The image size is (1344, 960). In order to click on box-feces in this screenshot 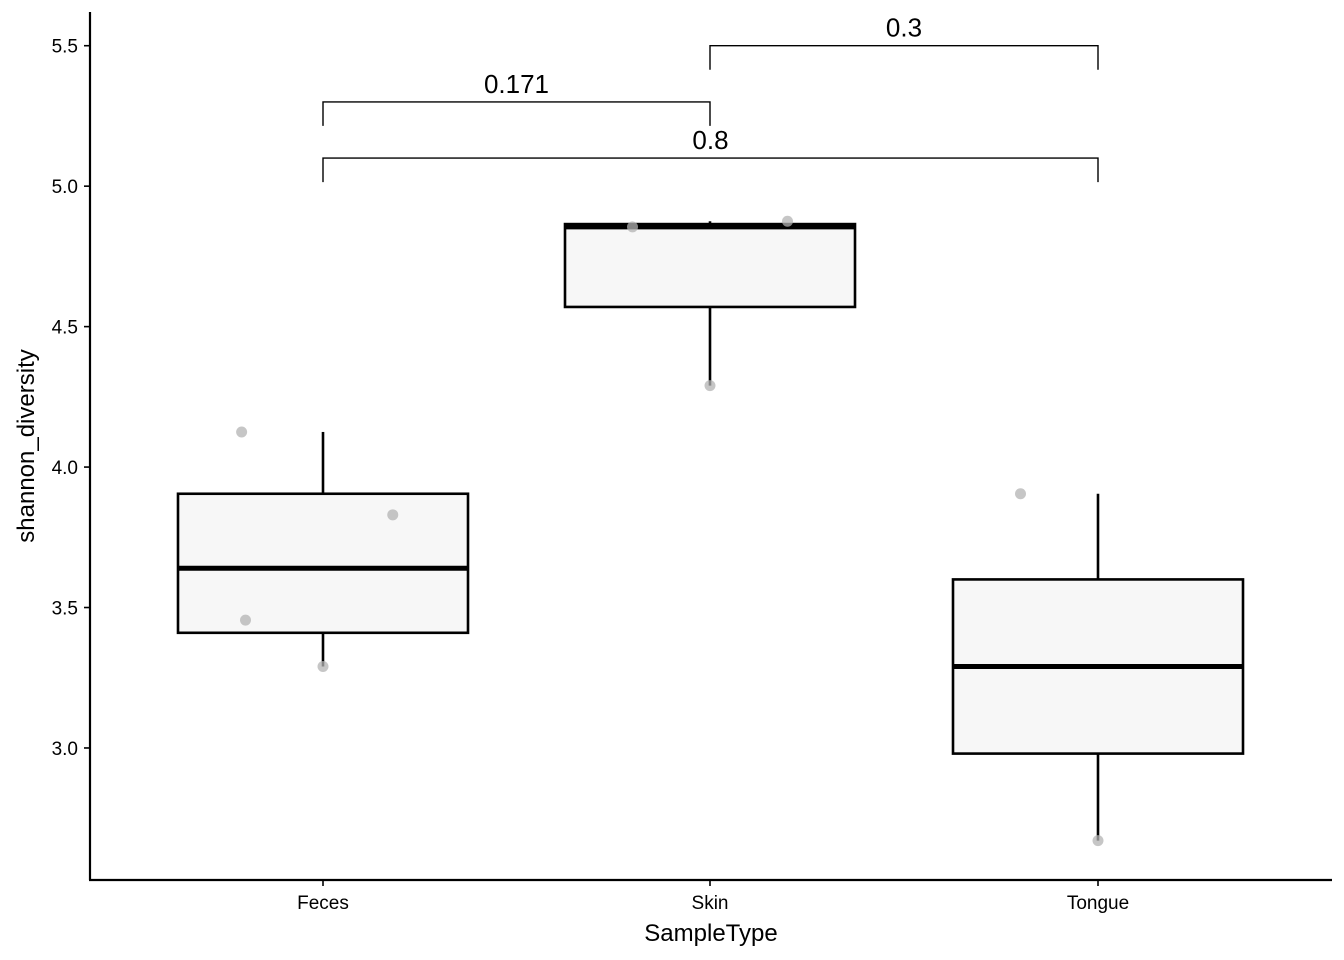, I will do `click(323, 563)`.